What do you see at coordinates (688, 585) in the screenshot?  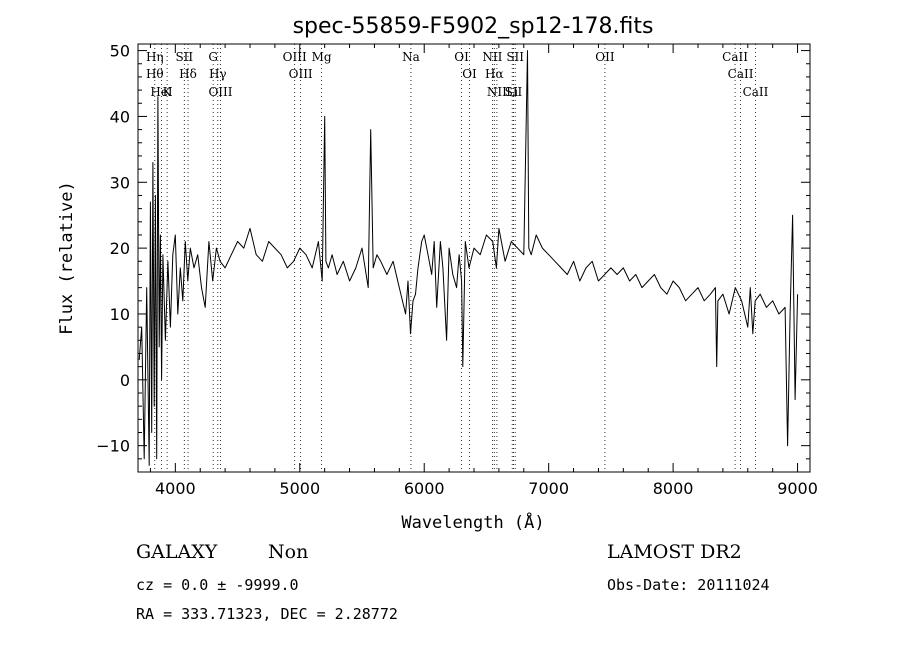 I see `obs-date: Obs-Date: 20111024` at bounding box center [688, 585].